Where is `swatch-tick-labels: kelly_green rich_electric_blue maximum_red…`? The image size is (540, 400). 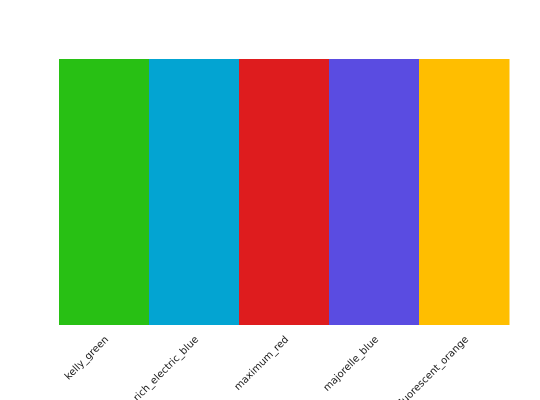 swatch-tick-labels: kelly_green rich_electric_blue maximum_red… is located at coordinates (267, 367).